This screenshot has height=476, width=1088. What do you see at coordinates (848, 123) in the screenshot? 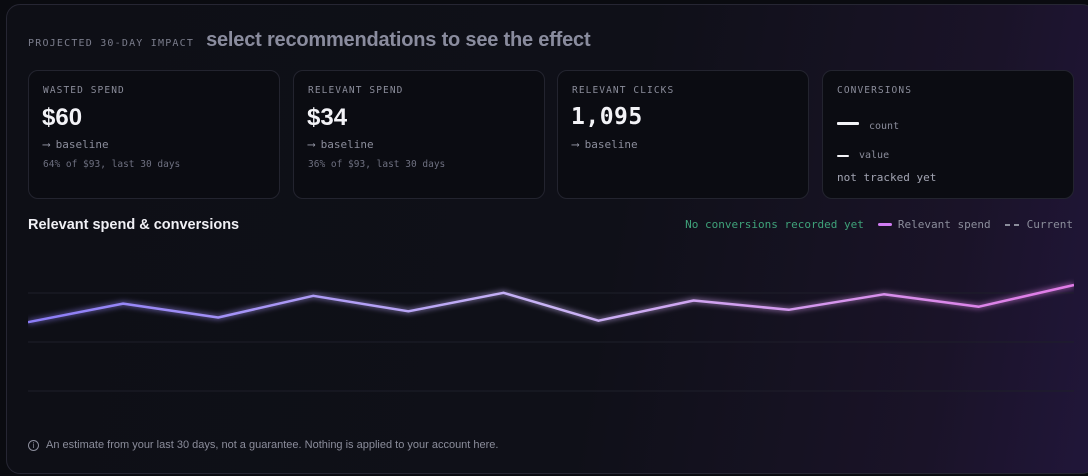
I see `count-dash` at bounding box center [848, 123].